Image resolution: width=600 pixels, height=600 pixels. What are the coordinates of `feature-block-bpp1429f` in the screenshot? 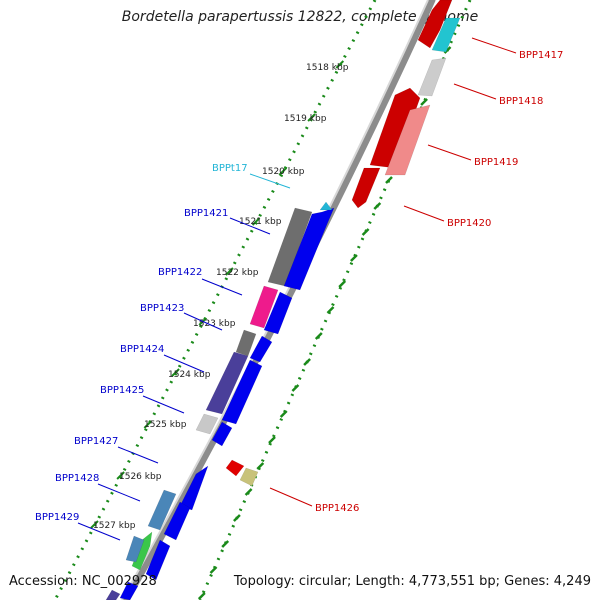 It's located at (158, 560).